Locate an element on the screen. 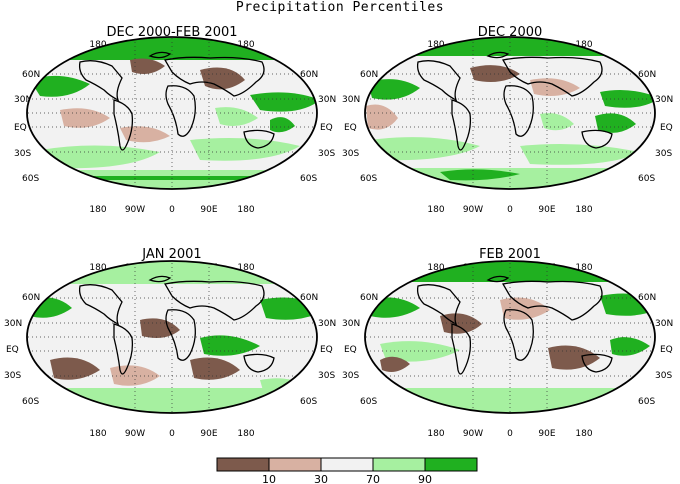  colorbar-label: 90 is located at coordinates (425, 478).